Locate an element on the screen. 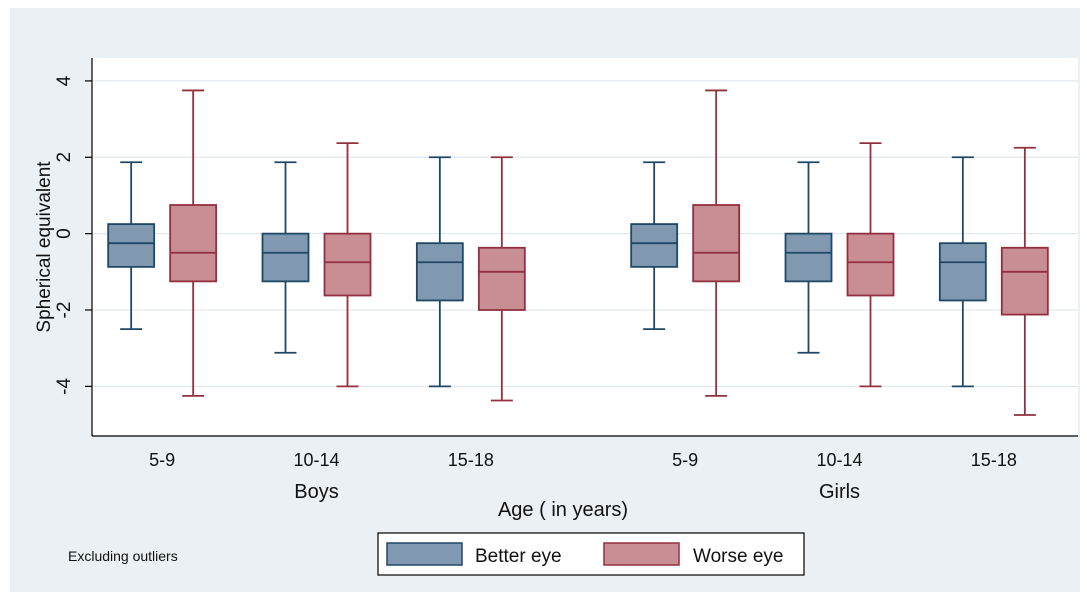 Image resolution: width=1087 pixels, height=594 pixels. y-tick-label: -2 is located at coordinates (64, 310).